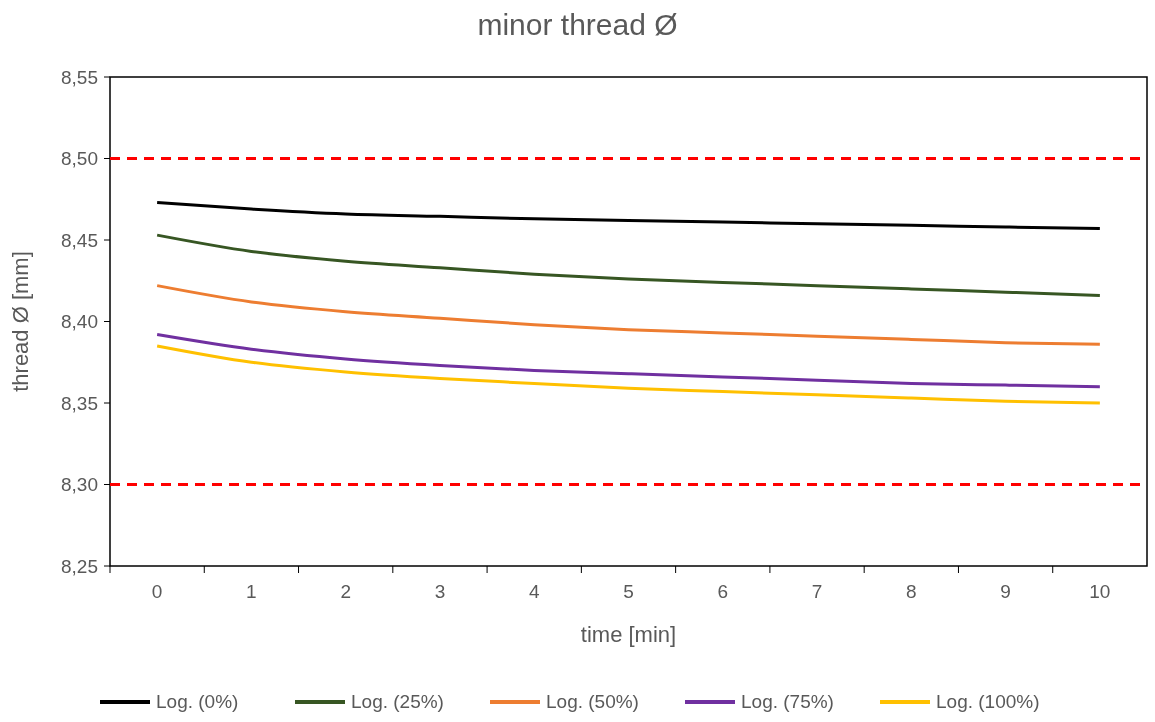 Image resolution: width=1155 pixels, height=722 pixels. I want to click on x-tick-label: 8, so click(911, 591).